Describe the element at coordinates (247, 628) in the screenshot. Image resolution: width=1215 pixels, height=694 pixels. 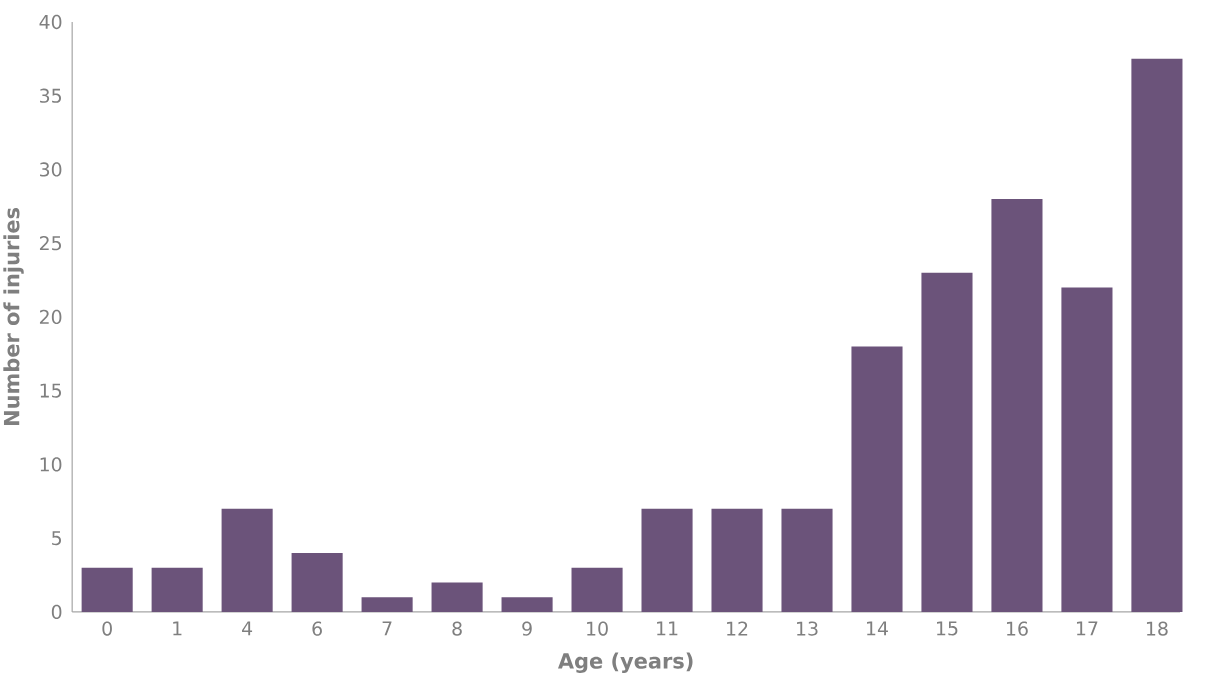
I see `x-tick-label: 4` at that location.